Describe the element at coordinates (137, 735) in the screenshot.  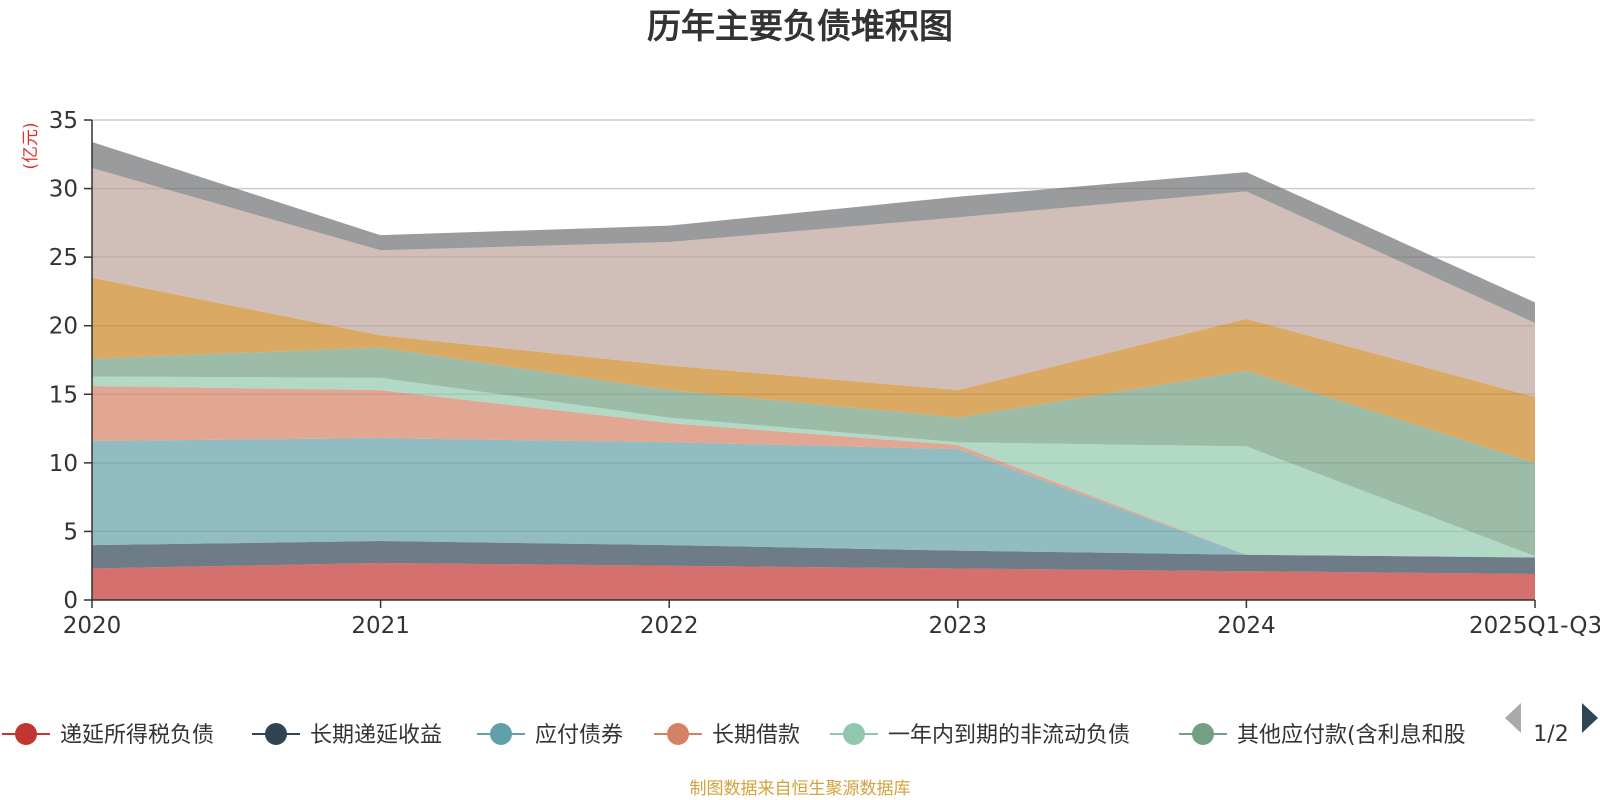
I see `legend-label: 递延所得税负债` at that location.